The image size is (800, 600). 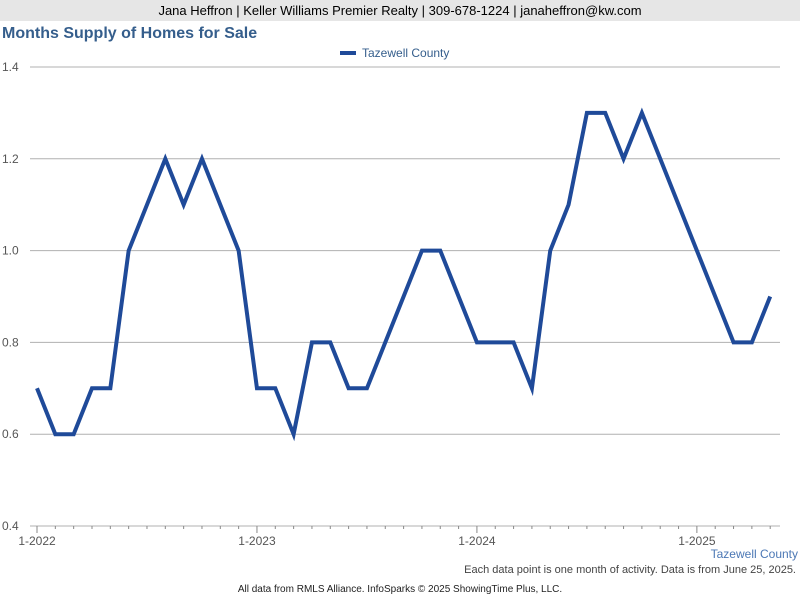 What do you see at coordinates (10, 434) in the screenshot?
I see `y-tick-label: 0.6` at bounding box center [10, 434].